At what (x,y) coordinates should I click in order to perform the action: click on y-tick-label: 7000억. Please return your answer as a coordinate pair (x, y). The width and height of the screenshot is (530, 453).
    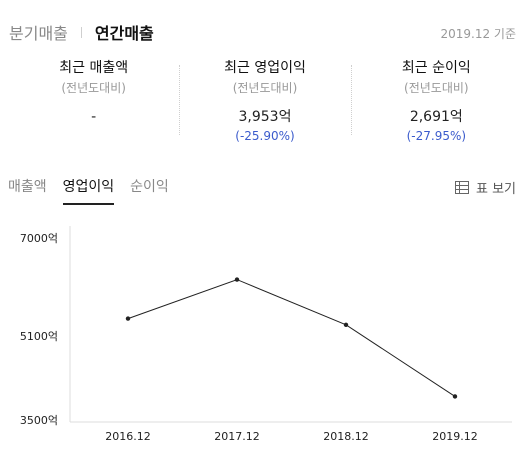
    Looking at the image, I should click on (39, 238).